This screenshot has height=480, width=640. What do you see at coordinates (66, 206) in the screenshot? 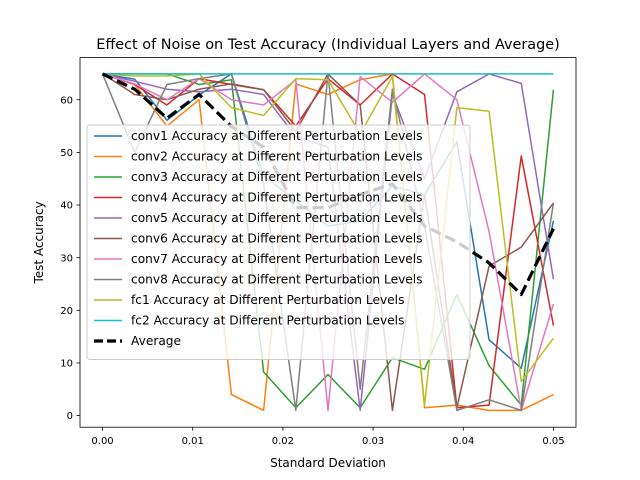
I see `y-tick-label: 40` at bounding box center [66, 206].